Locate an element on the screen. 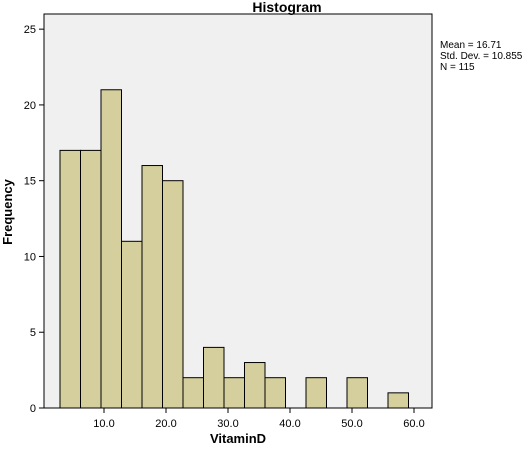  y-tick-label: 0 is located at coordinates (33, 409).